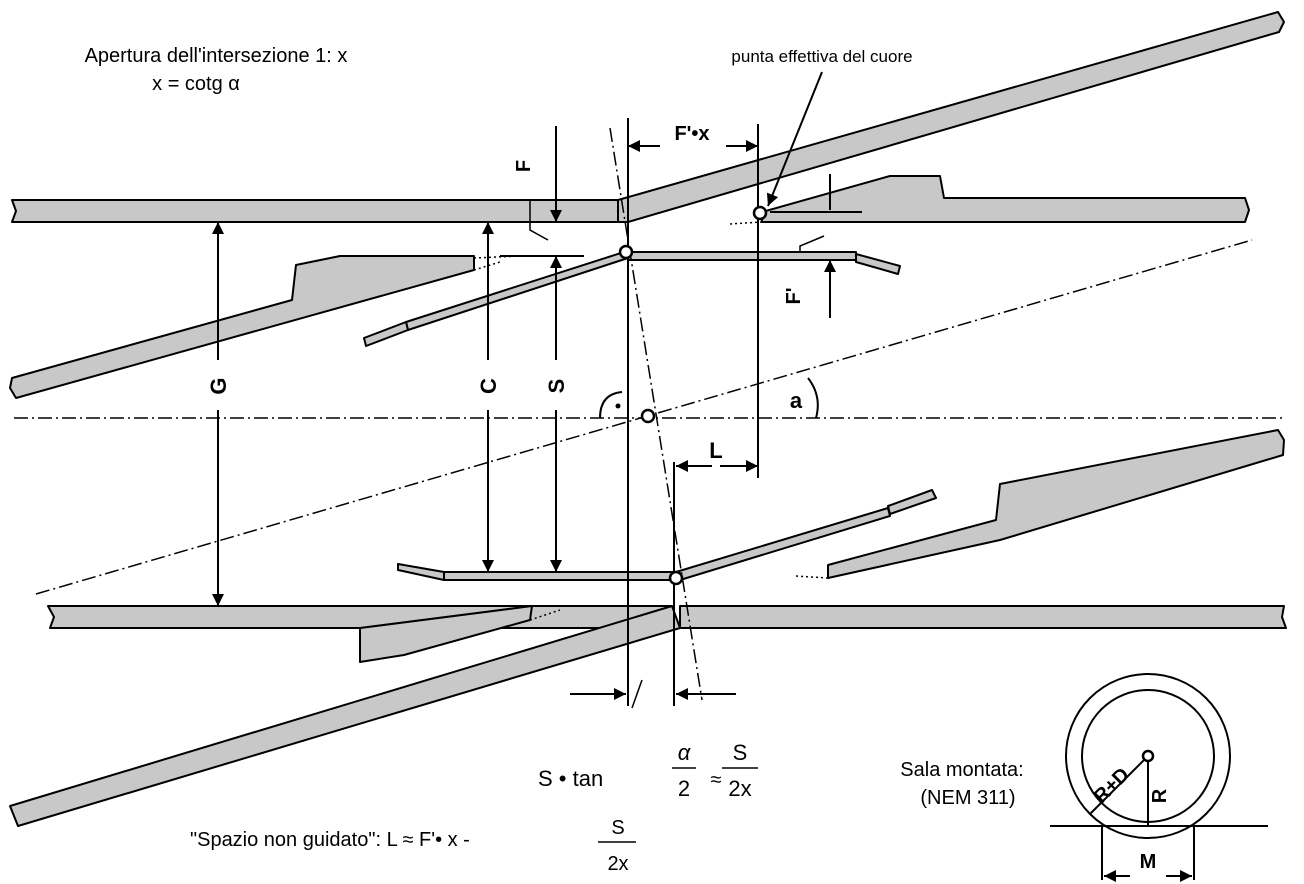  I want to click on label-m: M, so click(1148, 862).